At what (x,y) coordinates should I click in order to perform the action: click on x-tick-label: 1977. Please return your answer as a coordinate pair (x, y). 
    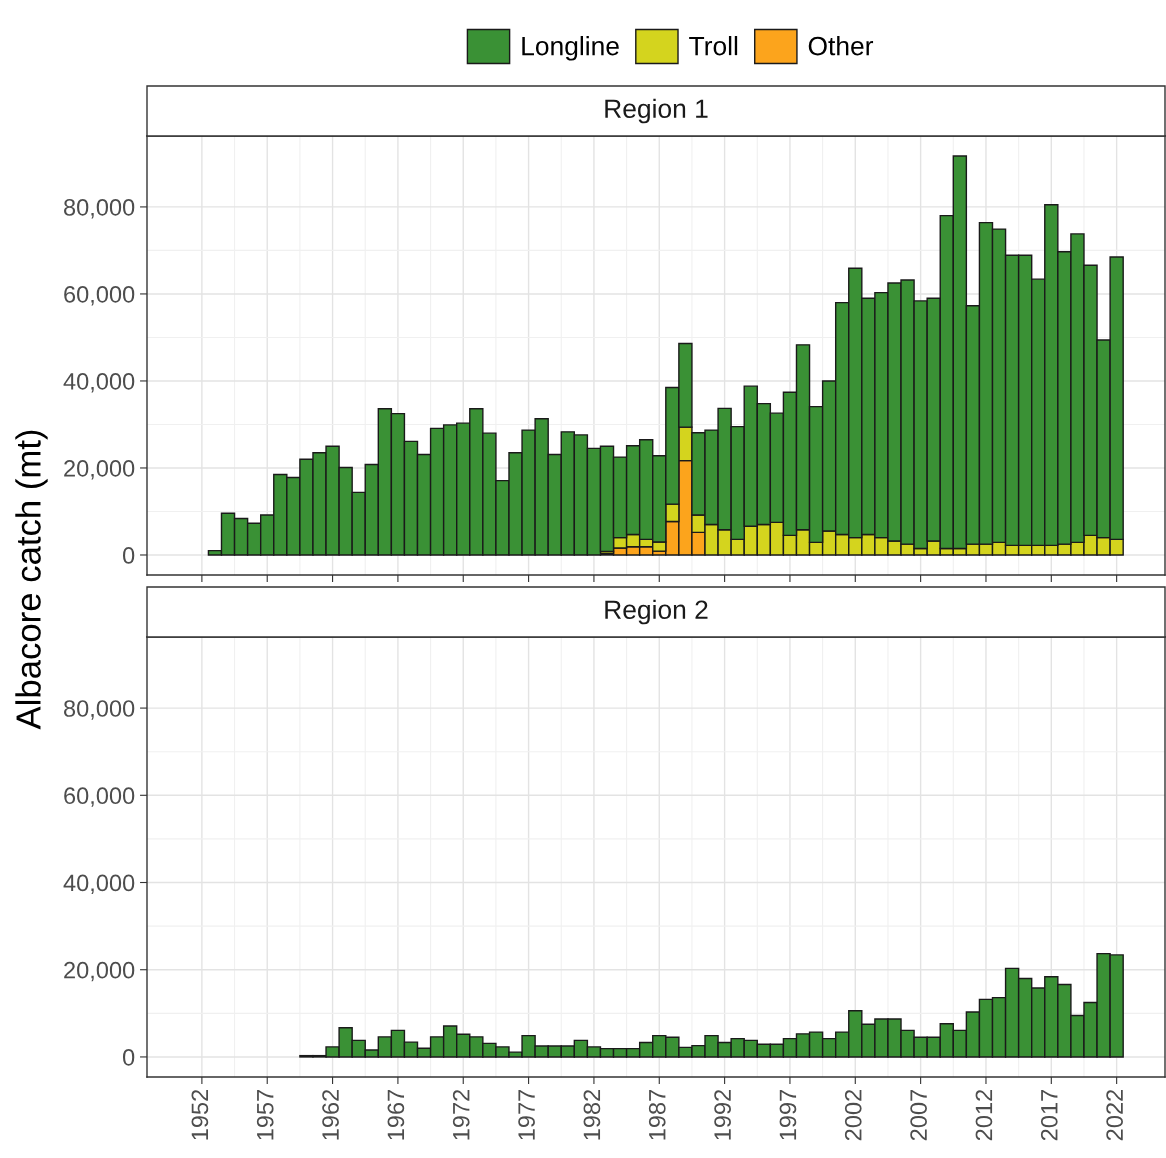
    Looking at the image, I should click on (526, 1114).